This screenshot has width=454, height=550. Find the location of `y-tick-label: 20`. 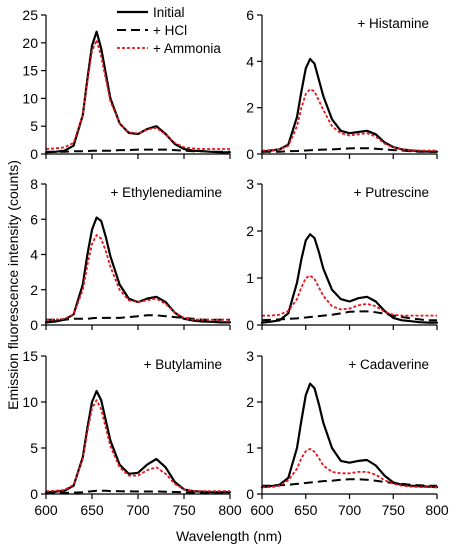

y-tick-label: 20 is located at coordinates (30, 43).